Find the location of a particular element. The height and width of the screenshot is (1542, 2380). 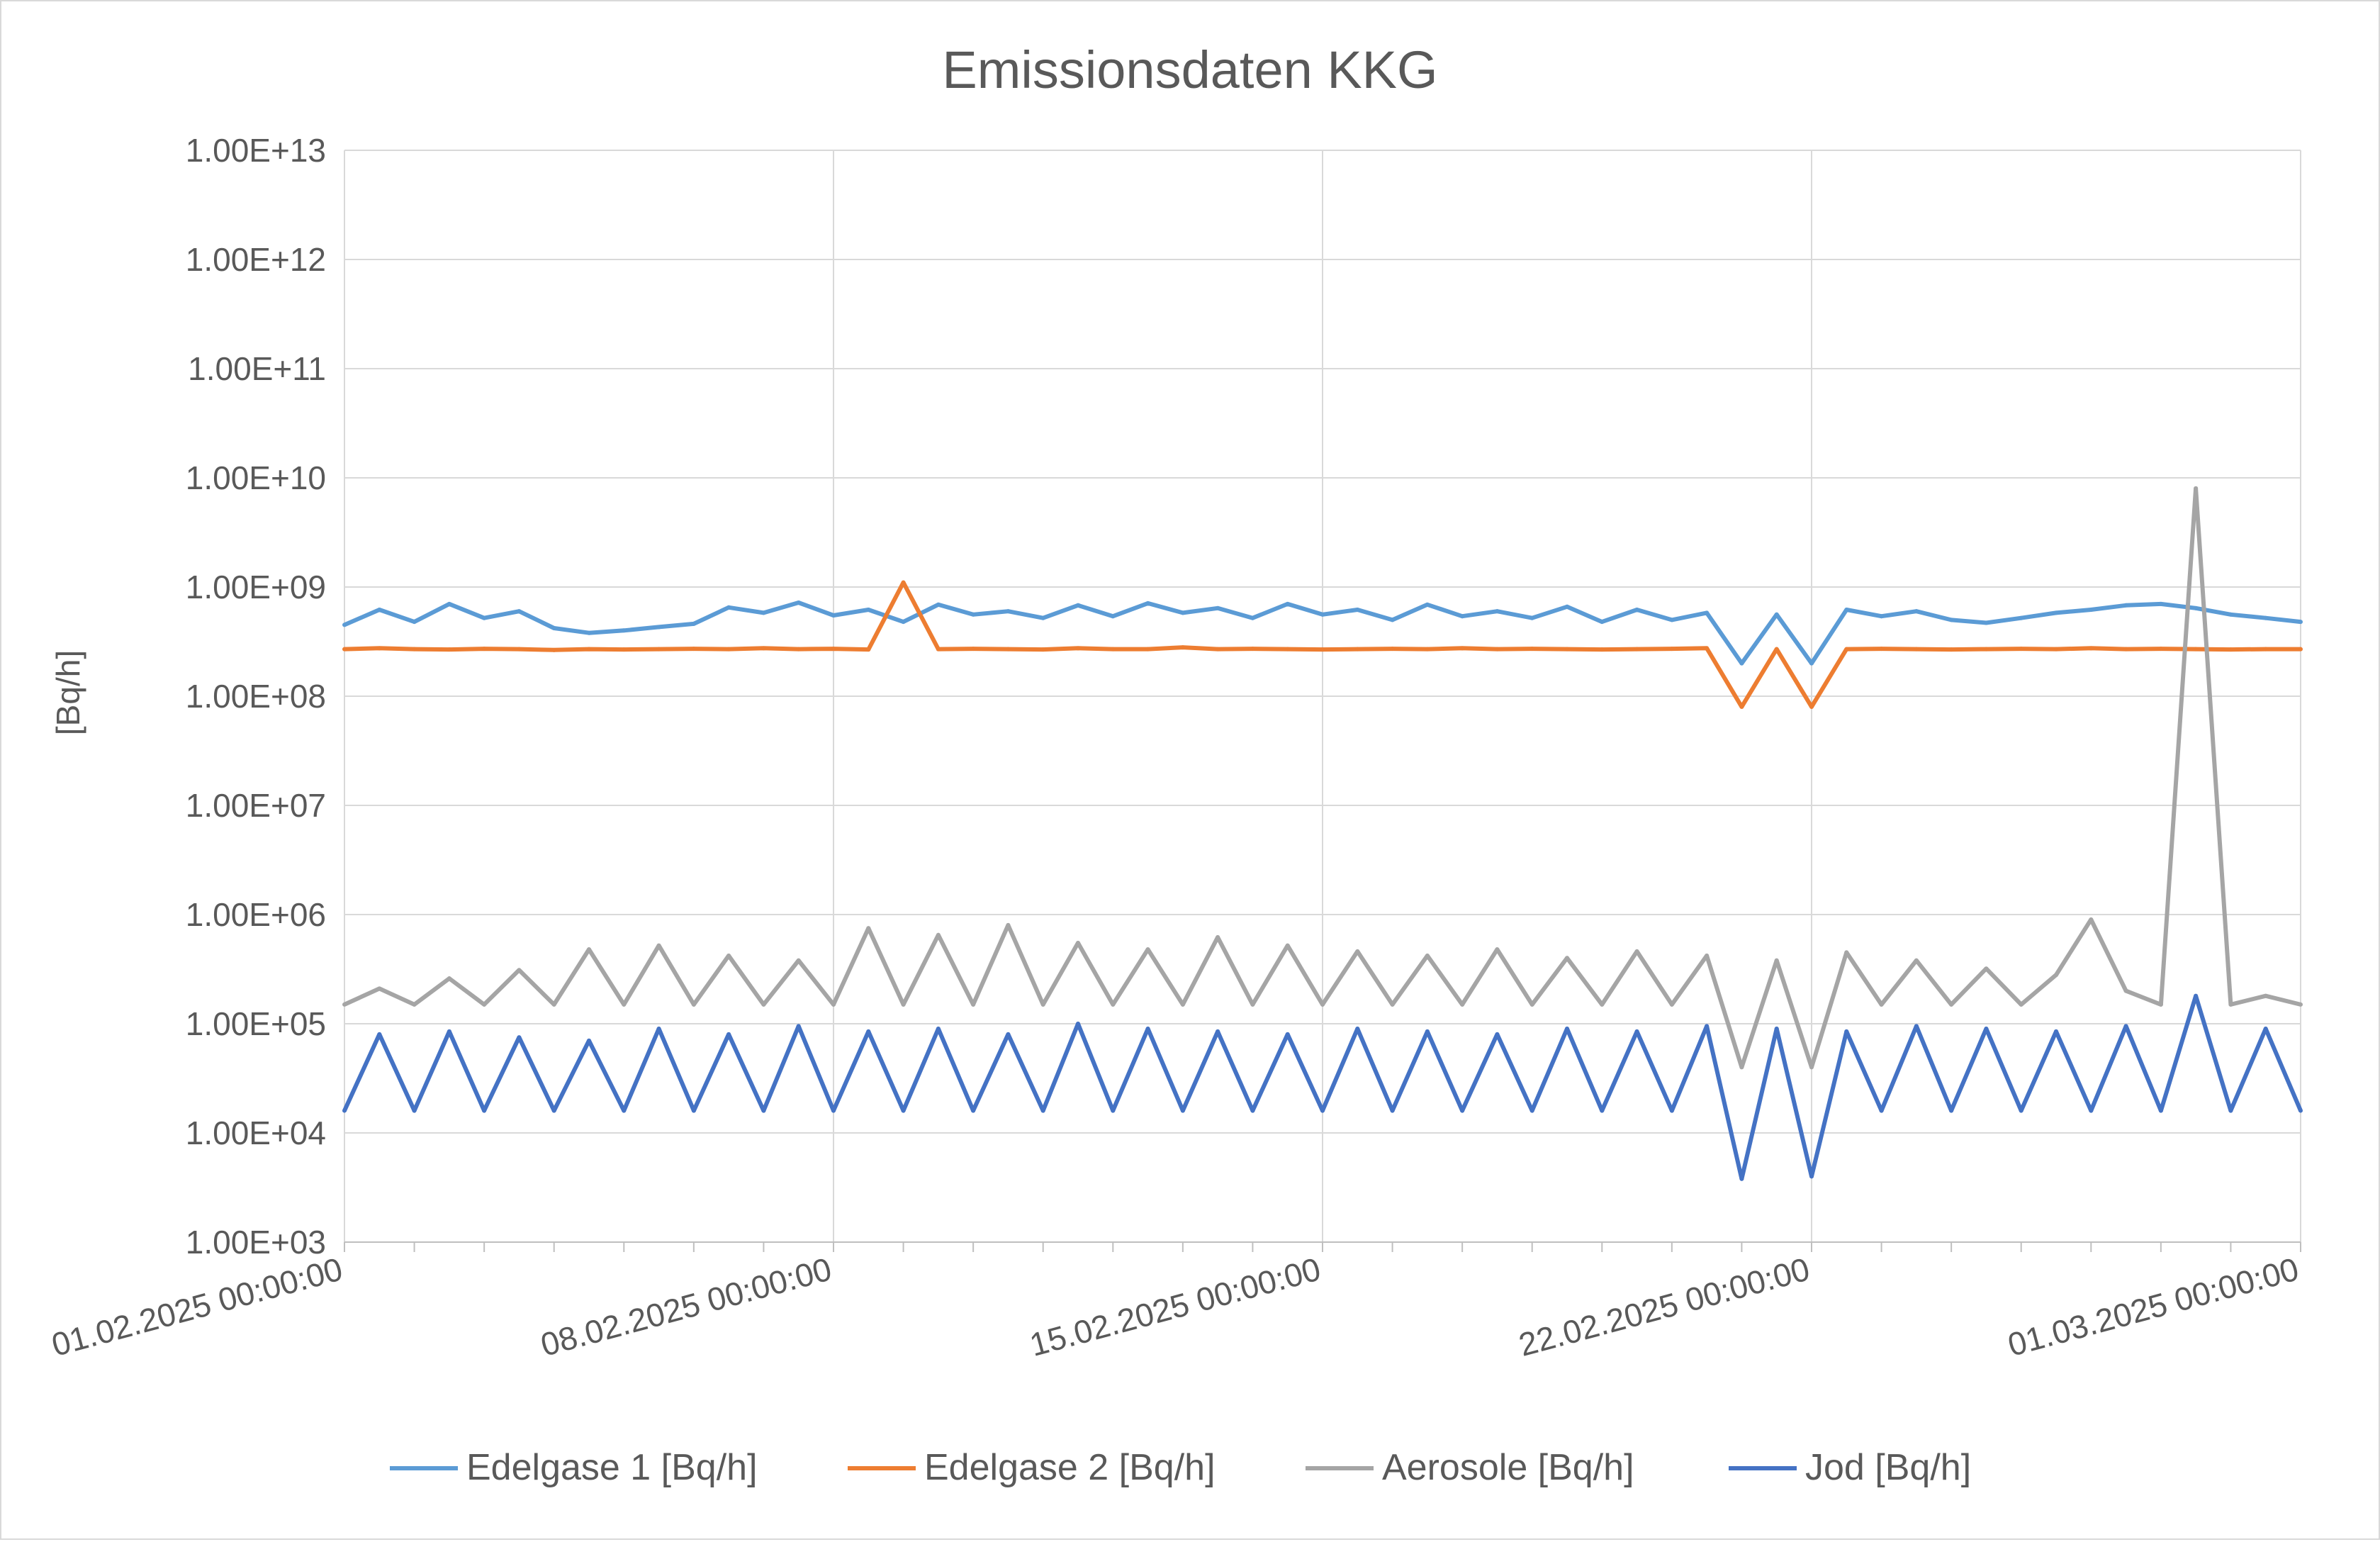

y-tick-label: 1.00E+04 is located at coordinates (256, 1133).